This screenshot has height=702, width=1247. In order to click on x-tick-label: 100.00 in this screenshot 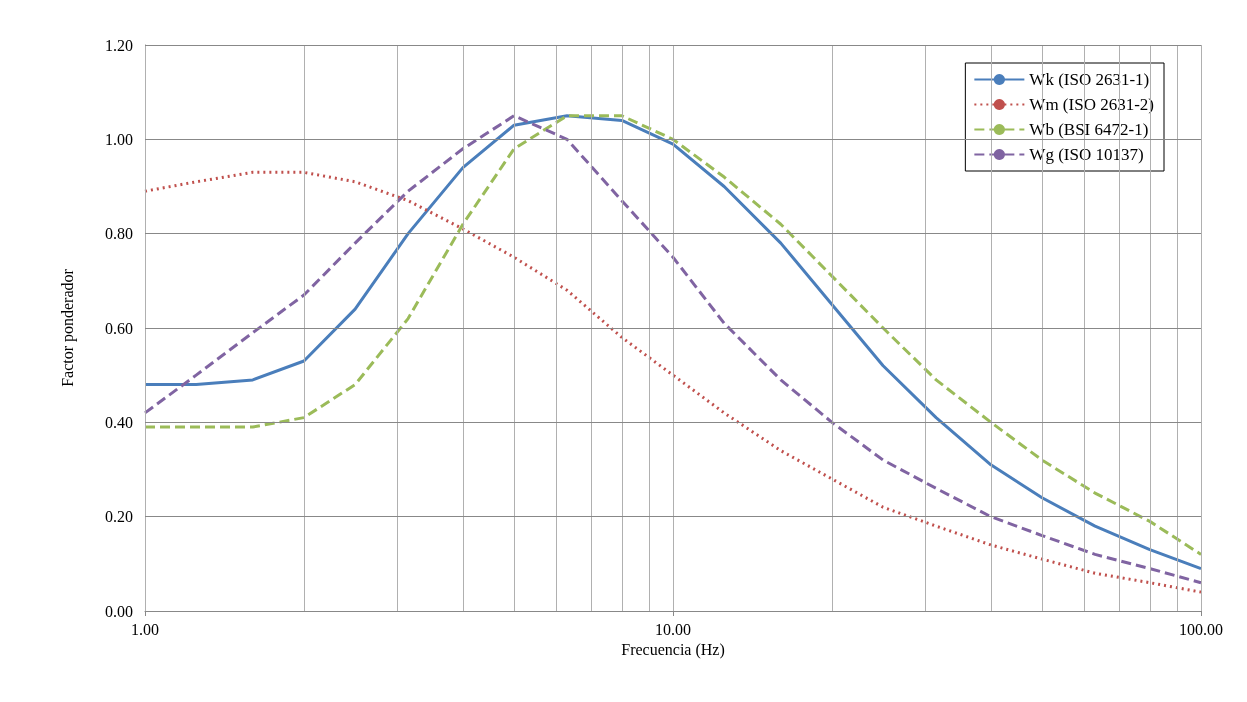, I will do `click(1201, 629)`.